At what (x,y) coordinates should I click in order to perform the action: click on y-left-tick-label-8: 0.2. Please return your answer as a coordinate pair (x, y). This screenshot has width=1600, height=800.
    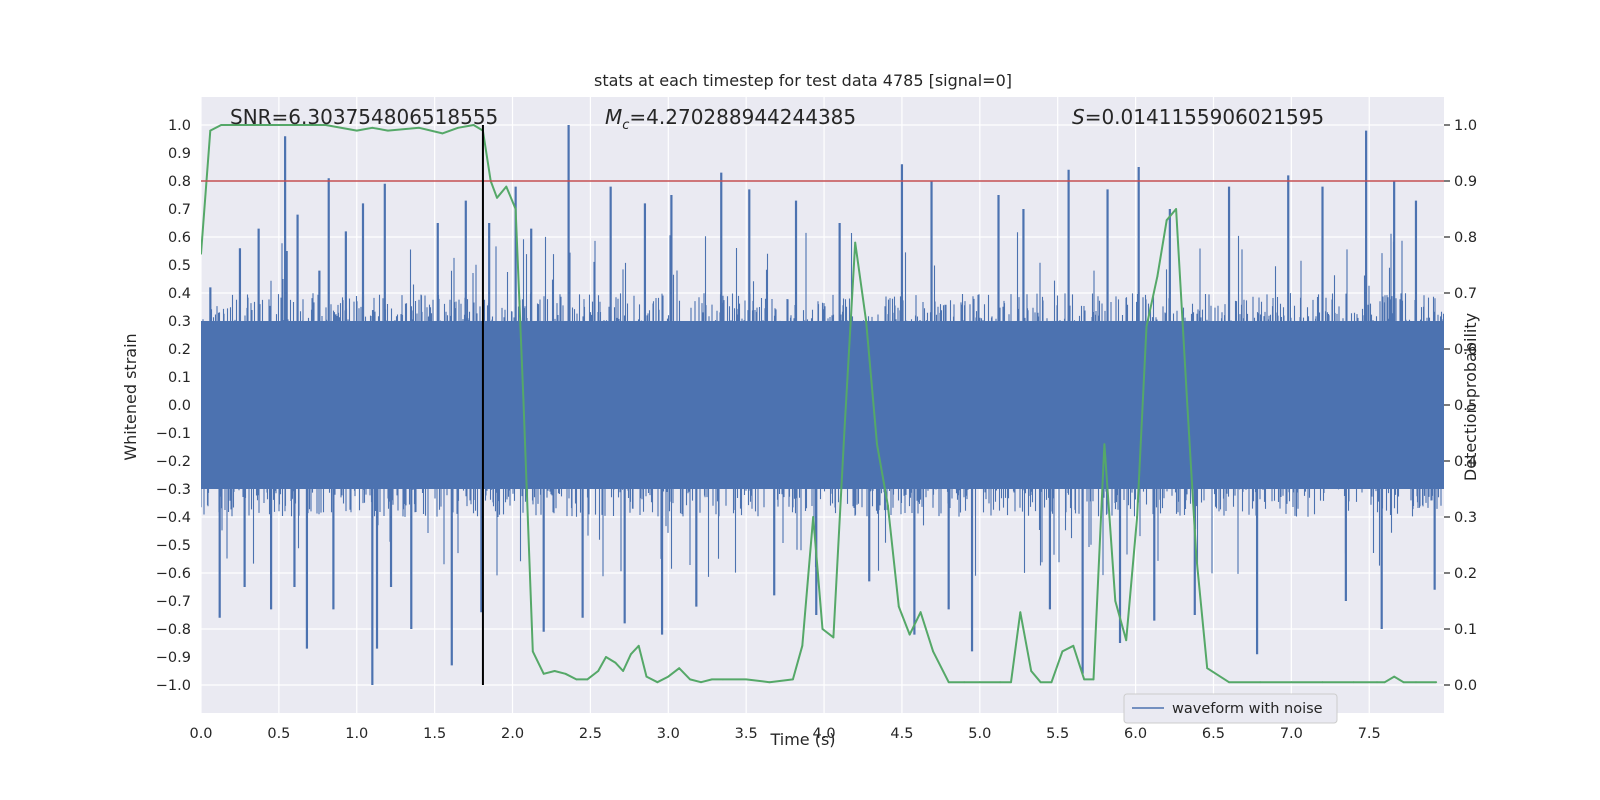
    Looking at the image, I should click on (179, 350).